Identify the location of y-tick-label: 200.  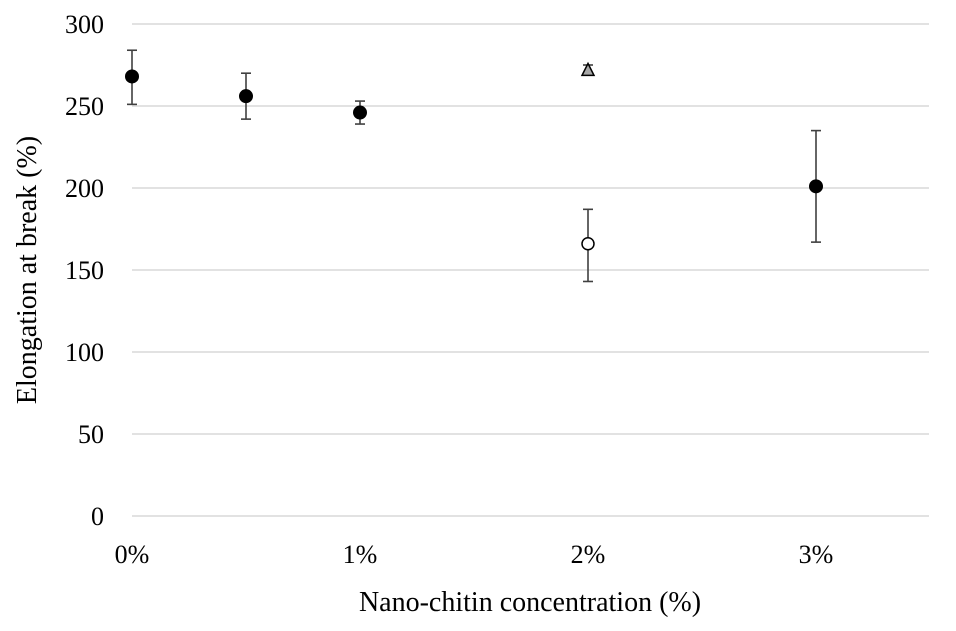
(84, 188).